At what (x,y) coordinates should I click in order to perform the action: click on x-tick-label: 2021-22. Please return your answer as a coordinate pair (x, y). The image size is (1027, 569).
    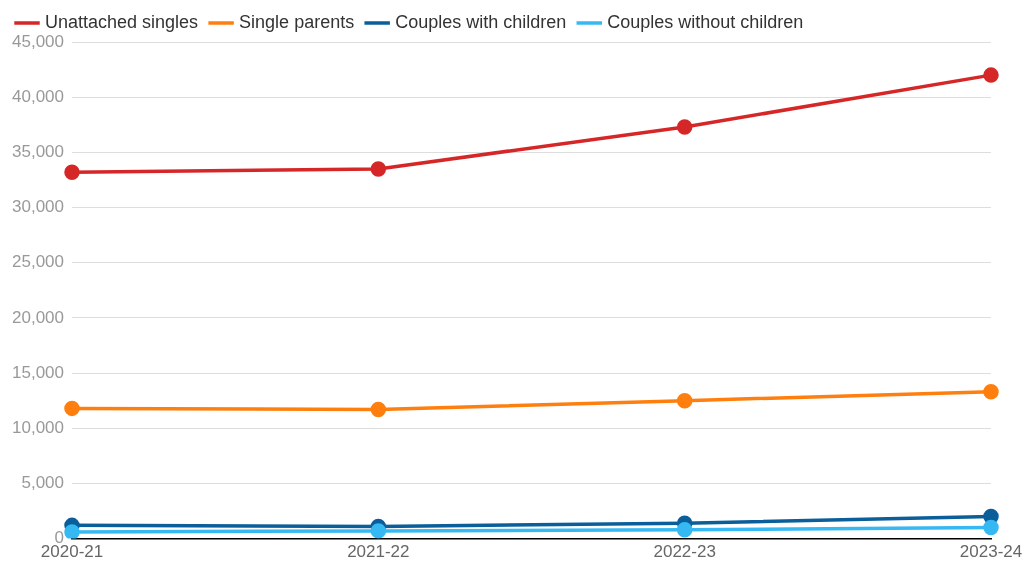
    Looking at the image, I should click on (378, 552).